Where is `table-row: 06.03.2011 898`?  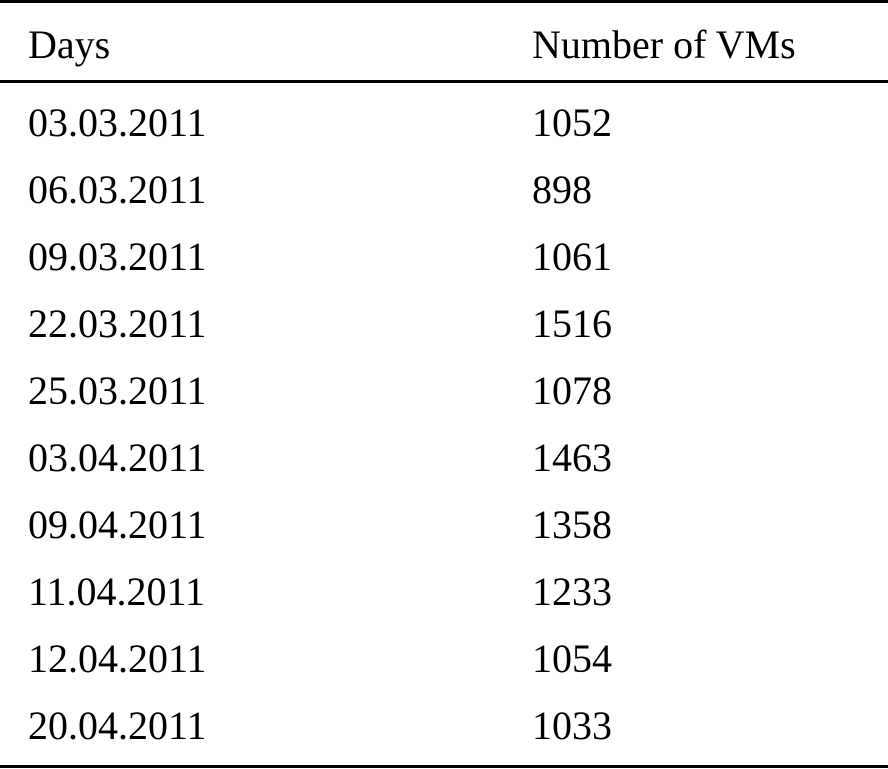
table-row: 06.03.2011 898 is located at coordinates (444, 190).